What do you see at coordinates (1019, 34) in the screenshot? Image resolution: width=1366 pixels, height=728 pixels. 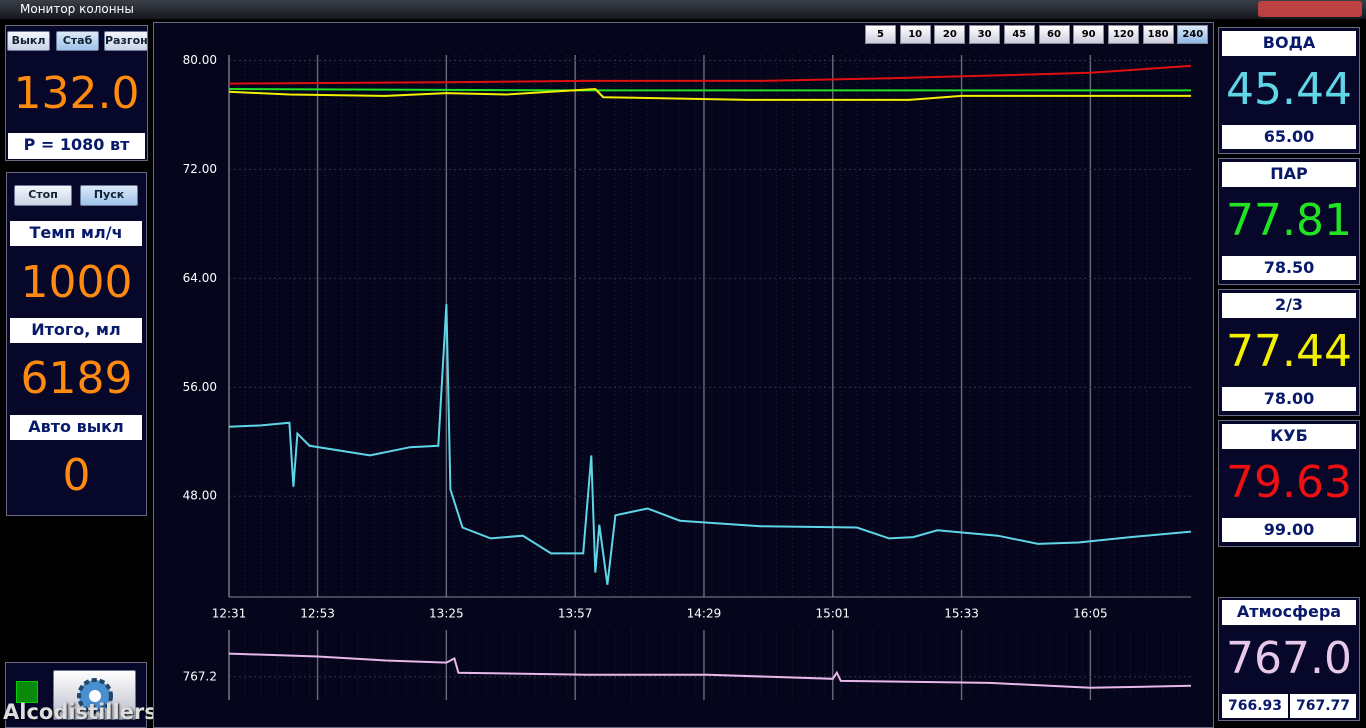 I see `range-button: 45` at bounding box center [1019, 34].